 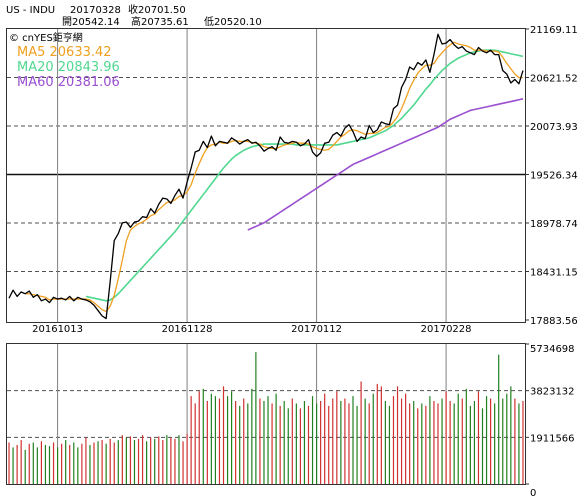 I want to click on price-x-labels: 20161013 20161128 20170112 20170228, so click(x=251, y=329).